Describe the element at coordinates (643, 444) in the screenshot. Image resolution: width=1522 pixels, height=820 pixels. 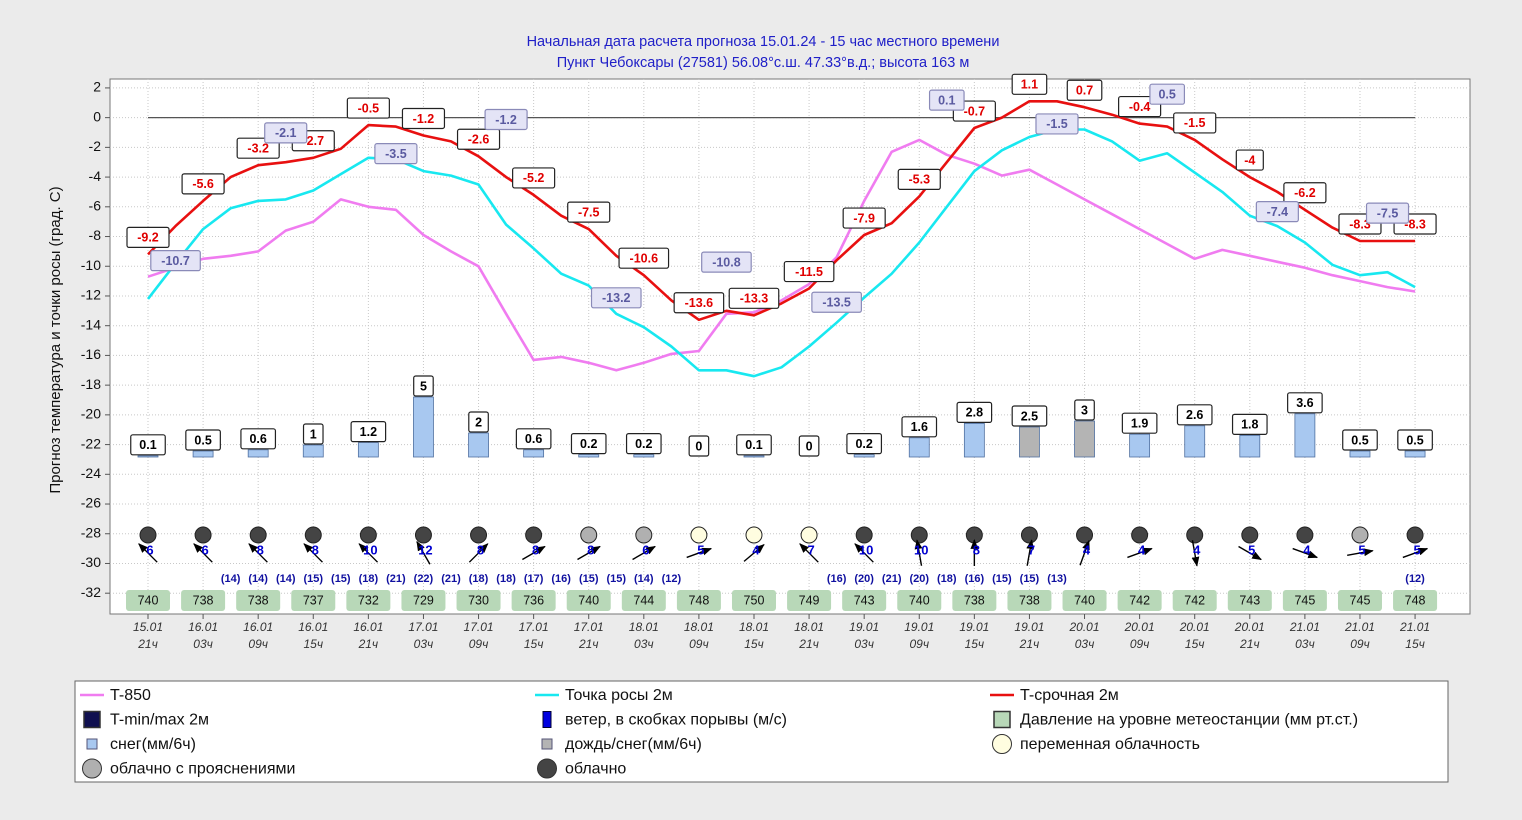
I see `precip-label: 0.2` at that location.